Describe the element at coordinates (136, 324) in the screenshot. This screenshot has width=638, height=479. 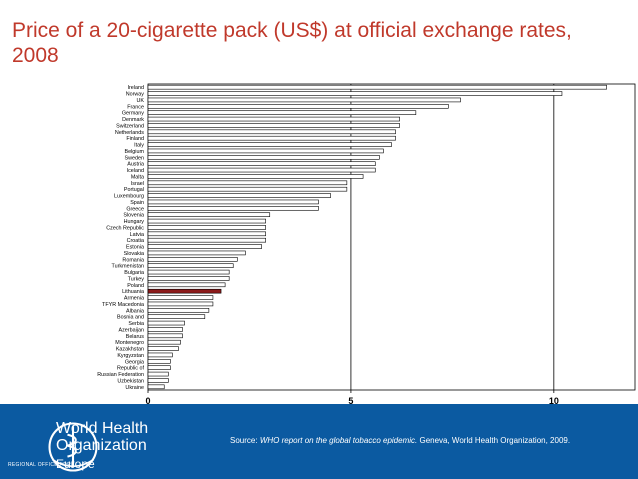
I see `category-label: Serbia` at that location.